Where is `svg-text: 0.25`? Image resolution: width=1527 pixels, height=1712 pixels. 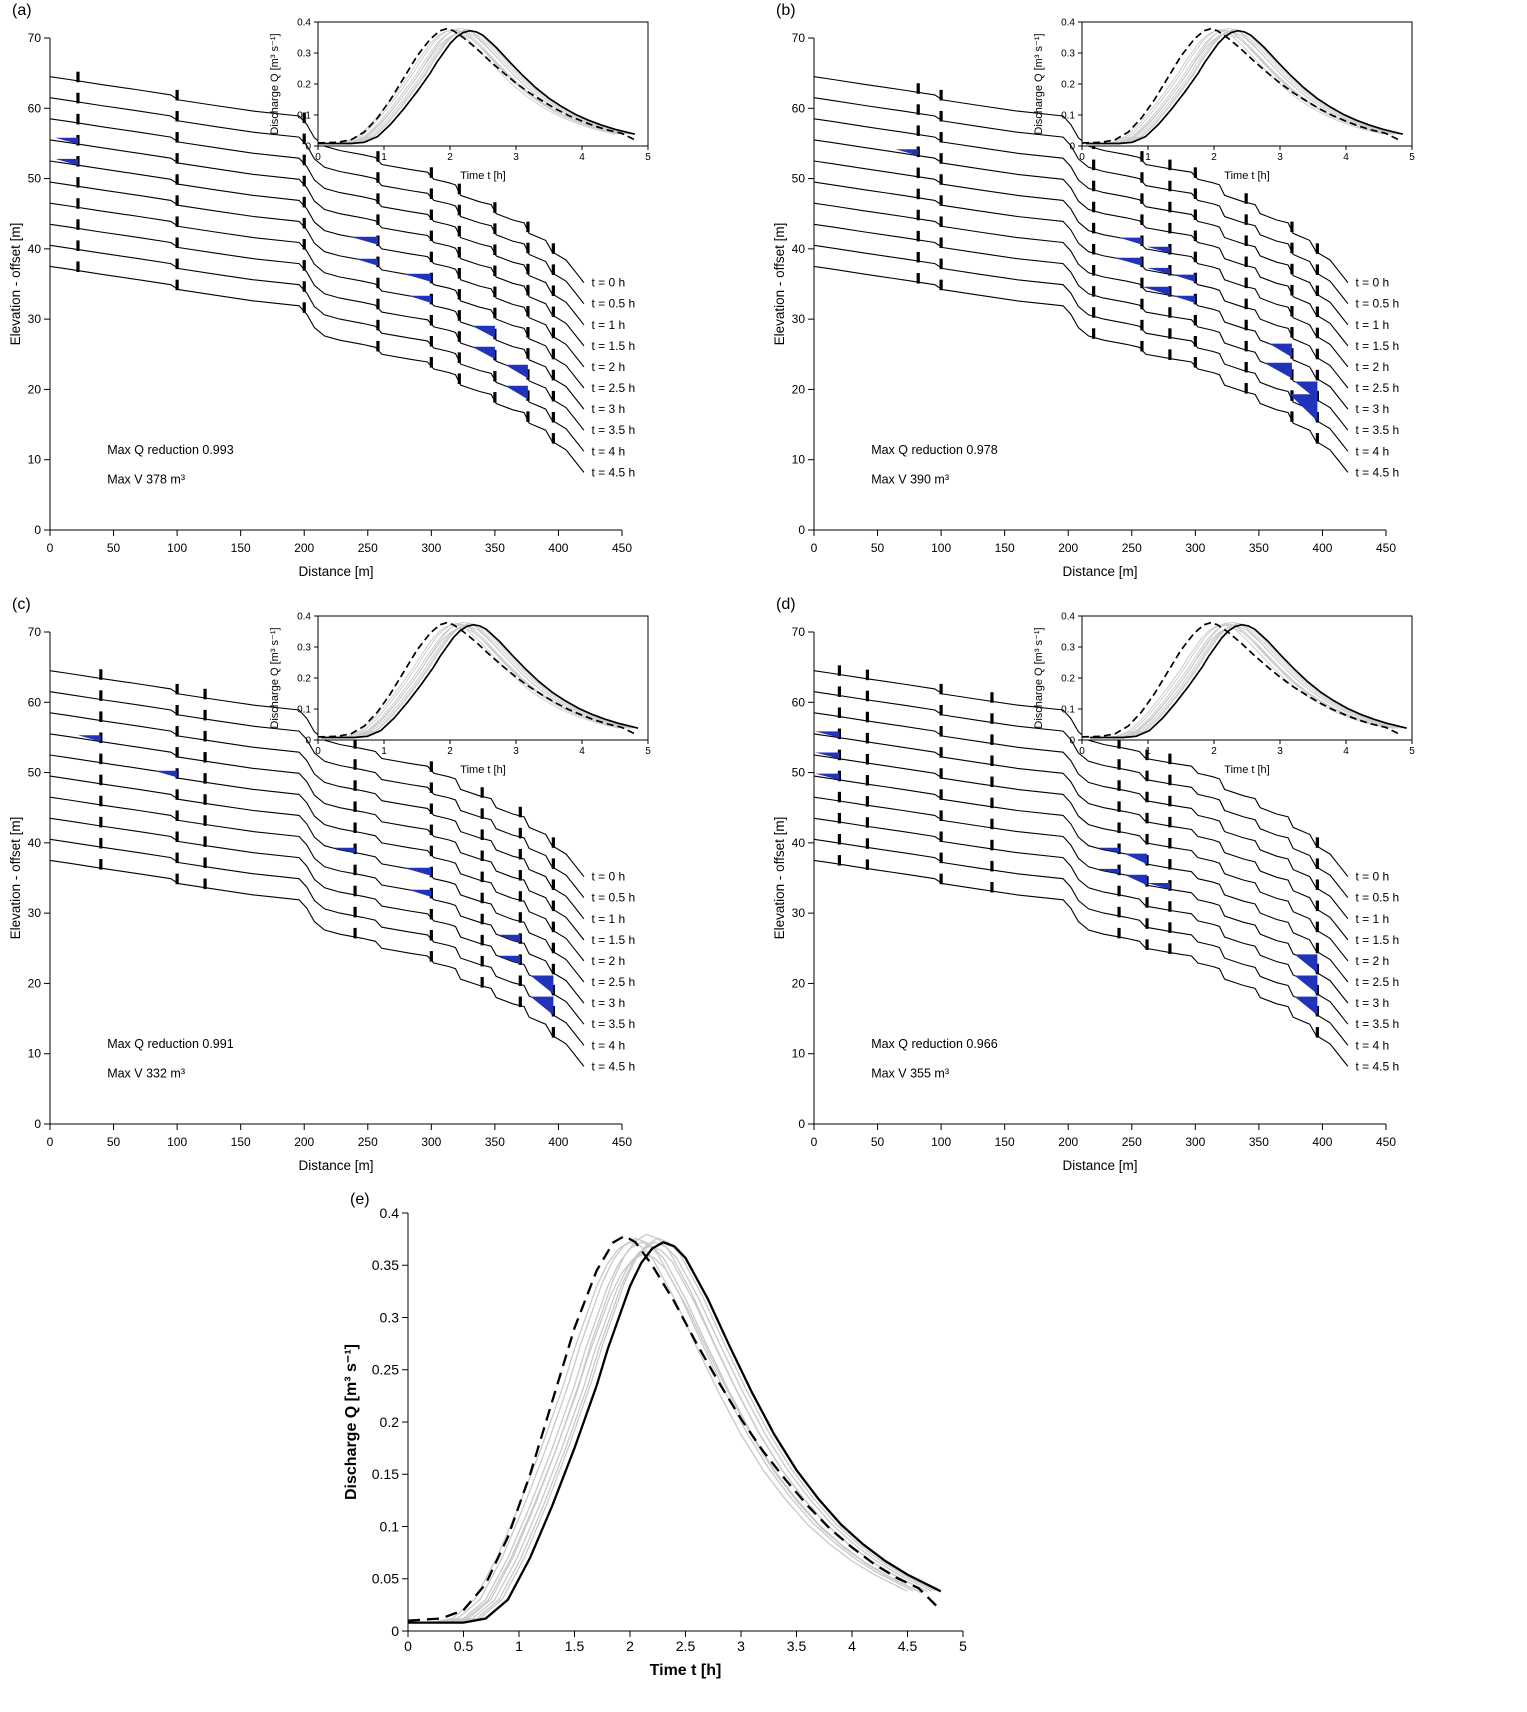 svg-text: 0.25 is located at coordinates (385, 1370).